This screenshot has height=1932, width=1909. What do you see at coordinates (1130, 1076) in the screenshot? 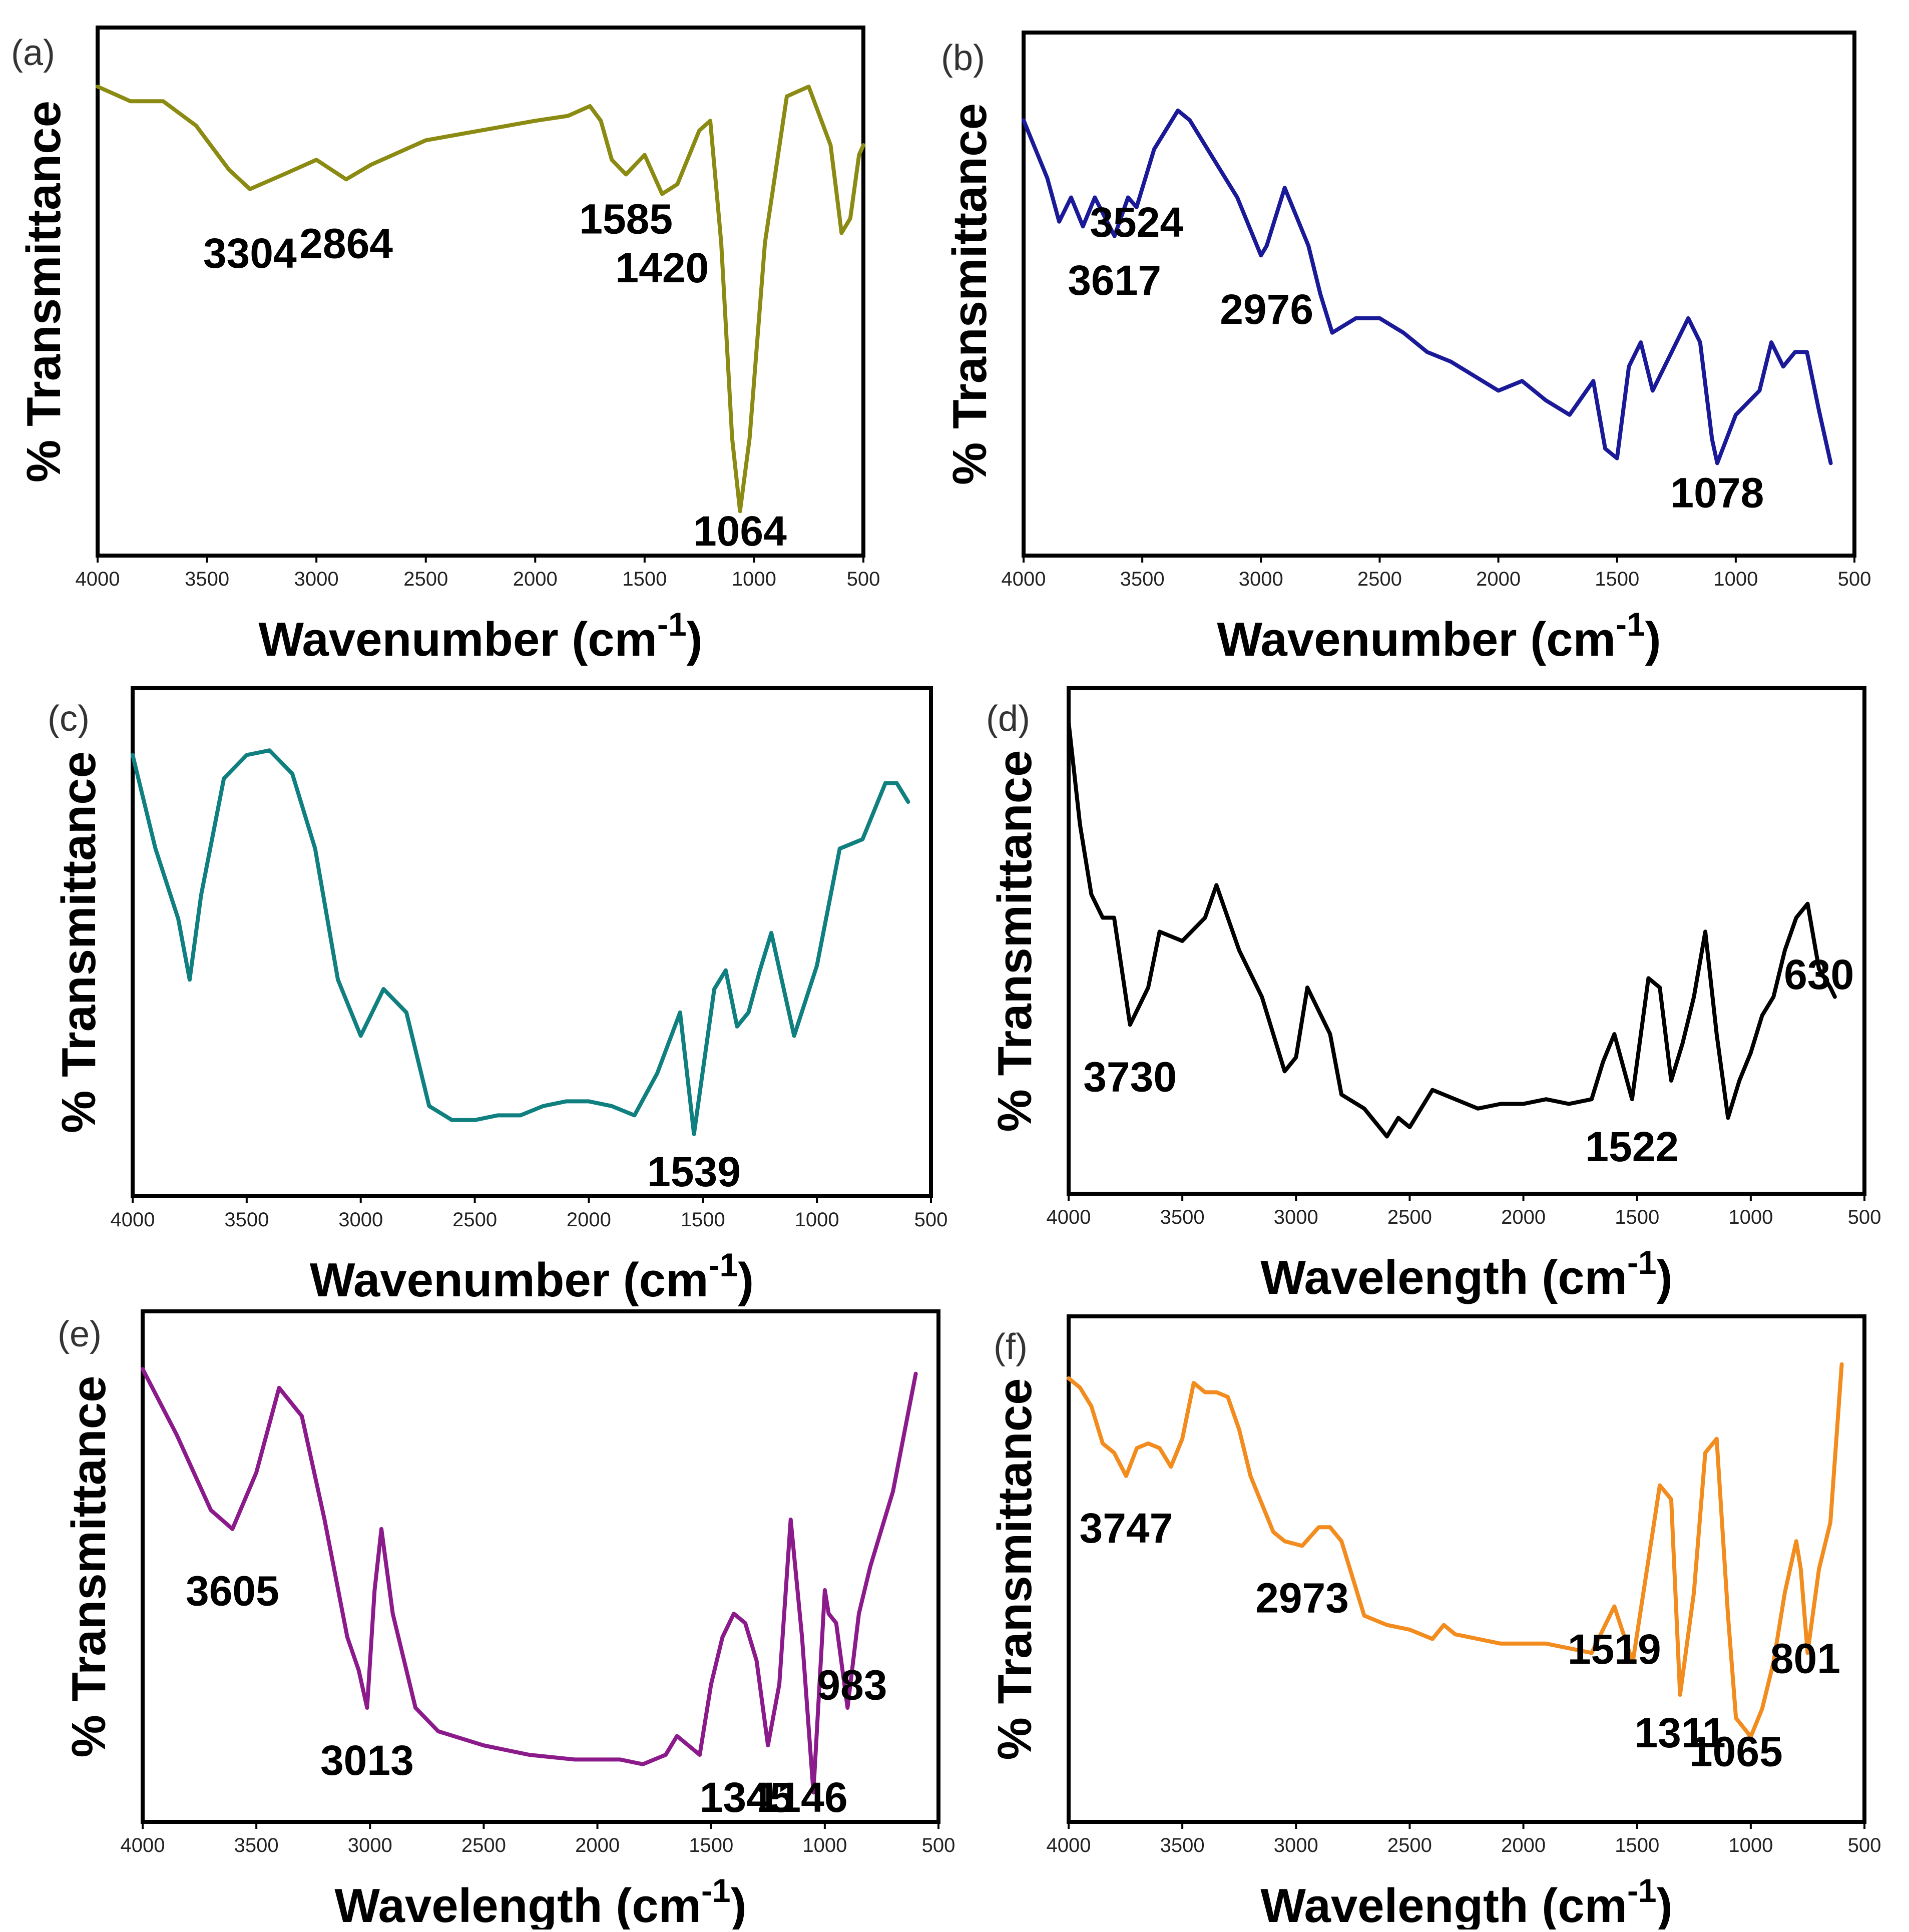
I see `peak-label: 3730` at bounding box center [1130, 1076].